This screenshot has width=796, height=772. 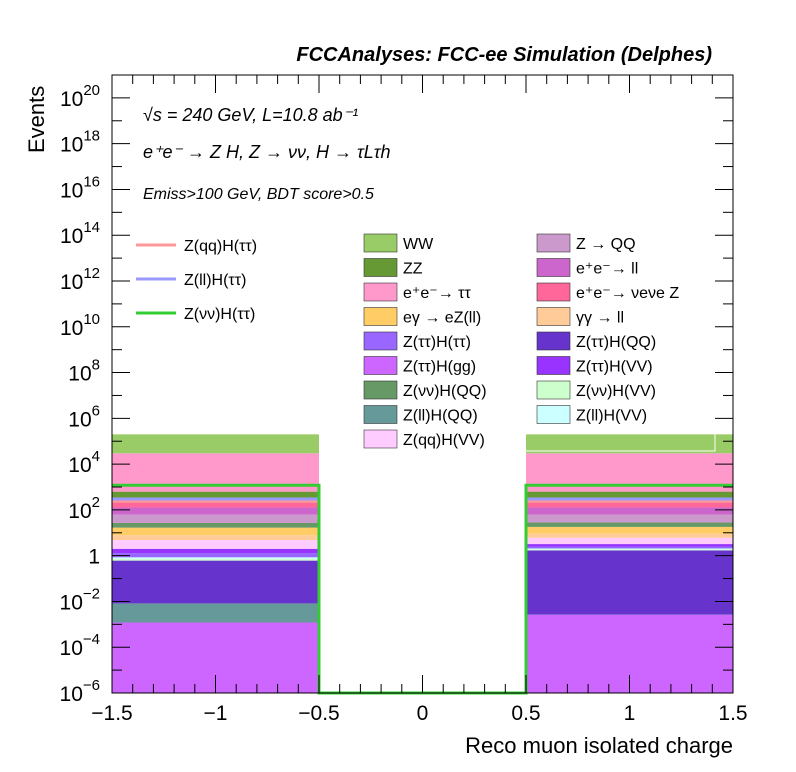 I want to click on bar-e-e-ll-bin1, so click(x=629, y=511).